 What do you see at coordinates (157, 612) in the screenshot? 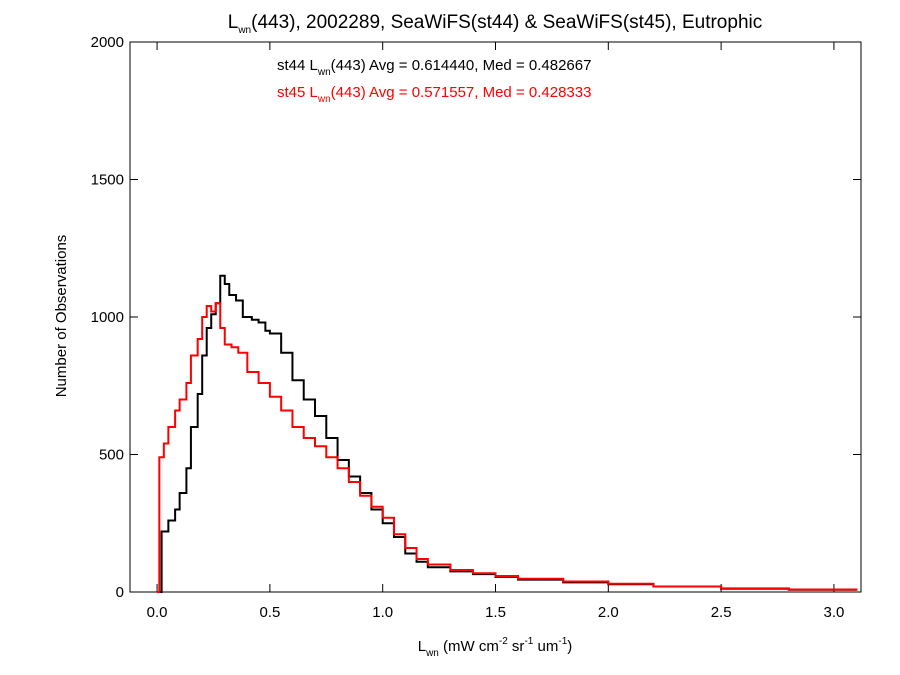
I see `x-tick-label: 0.0` at bounding box center [157, 612].